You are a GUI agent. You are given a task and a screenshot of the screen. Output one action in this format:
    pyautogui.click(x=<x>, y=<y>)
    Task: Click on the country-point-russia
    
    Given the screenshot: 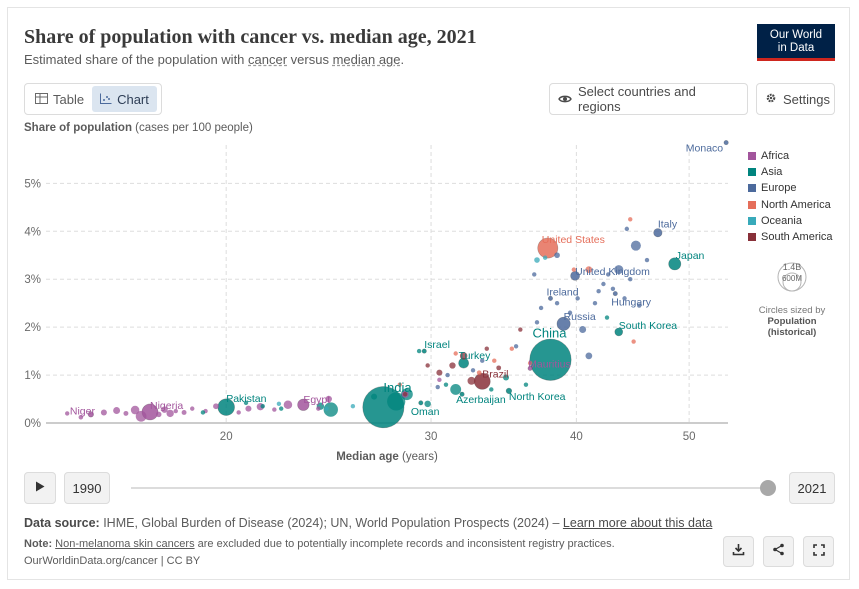 What is the action you would take?
    pyautogui.click(x=563, y=323)
    